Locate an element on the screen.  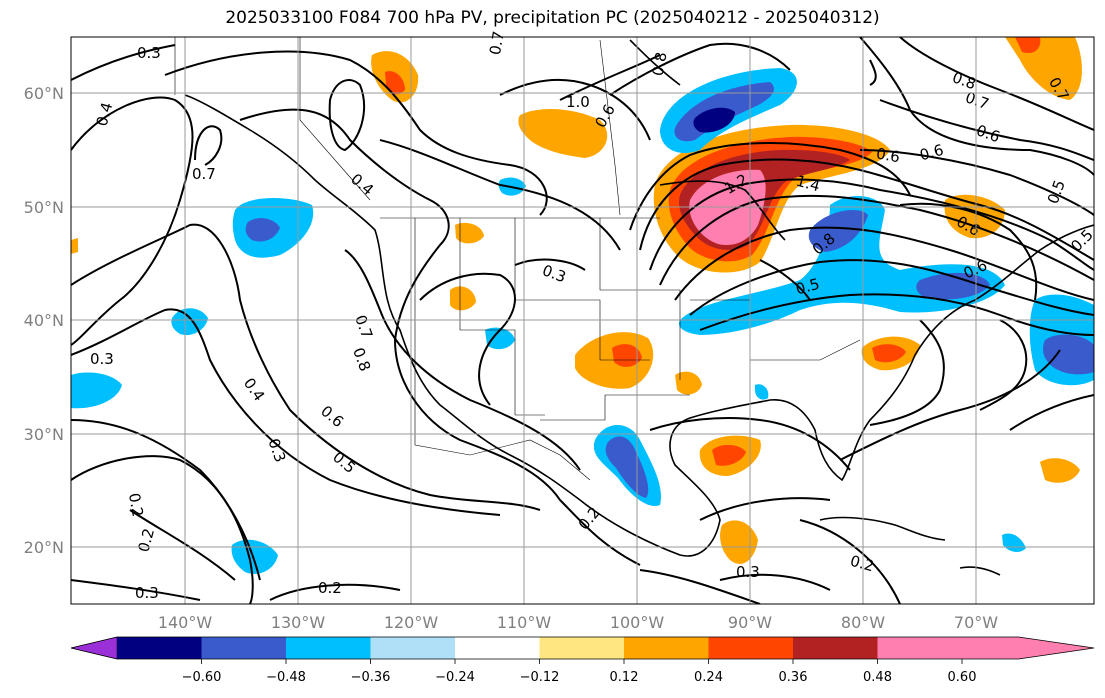
colorbar-tick-label: 0.60 is located at coordinates (962, 677).